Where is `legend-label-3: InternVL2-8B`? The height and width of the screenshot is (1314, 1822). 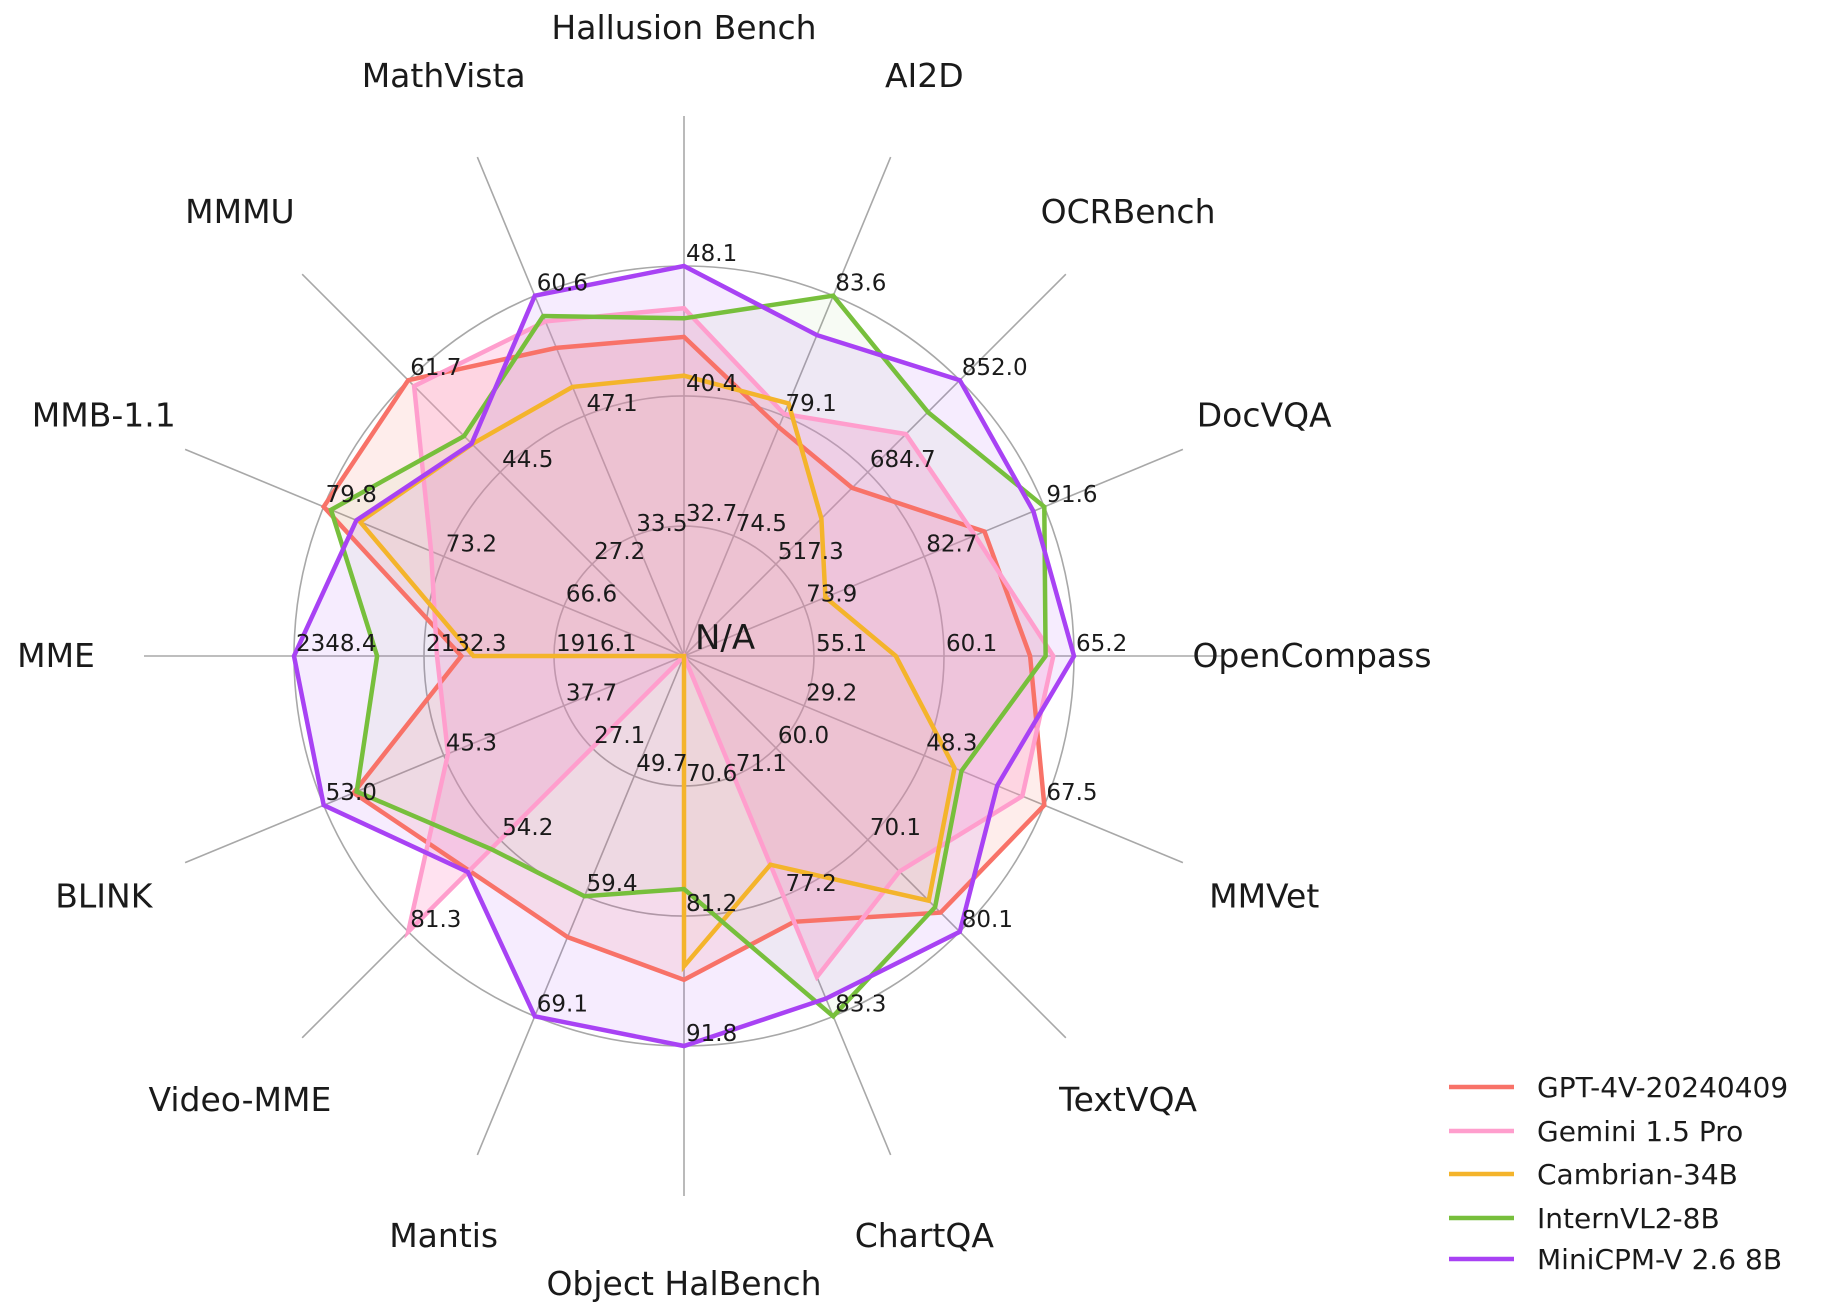
legend-label-3: InternVL2-8B is located at coordinates (1628, 1218).